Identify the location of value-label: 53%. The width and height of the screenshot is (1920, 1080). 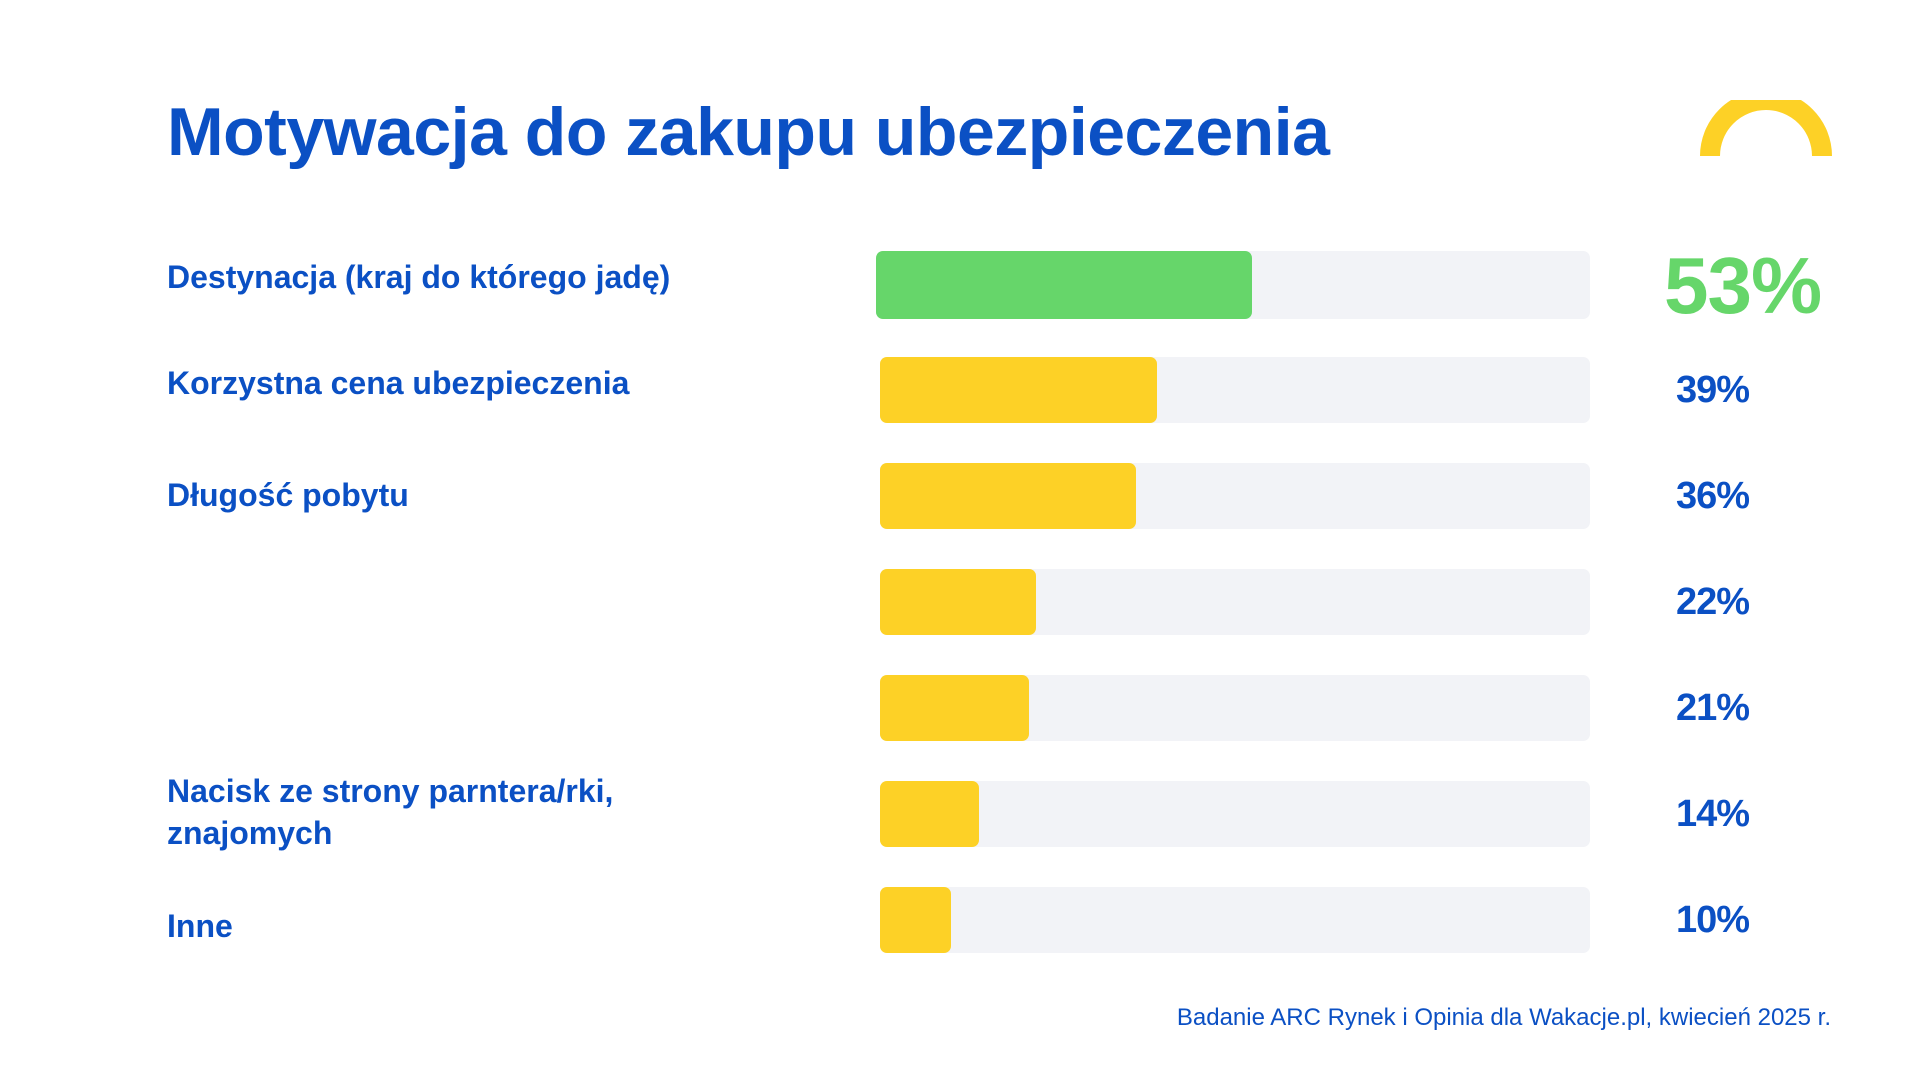
(1743, 285).